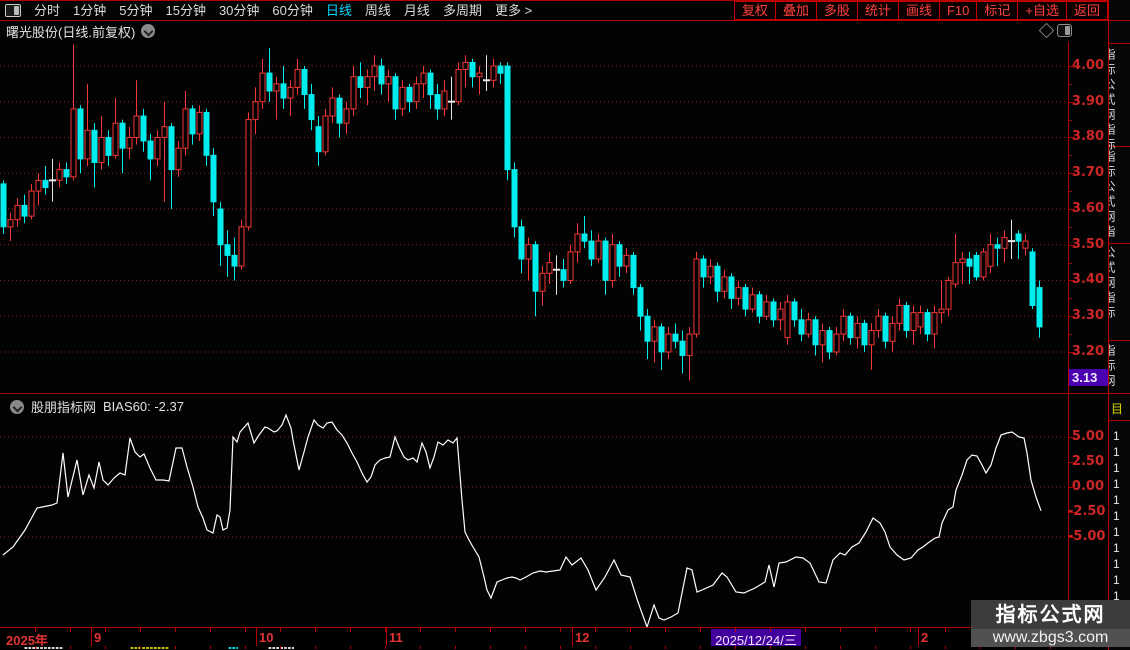 Image resolution: width=1130 pixels, height=650 pixels. Describe the element at coordinates (1087, 511) in the screenshot. I see `indicator-tick-label: -2.50` at that location.